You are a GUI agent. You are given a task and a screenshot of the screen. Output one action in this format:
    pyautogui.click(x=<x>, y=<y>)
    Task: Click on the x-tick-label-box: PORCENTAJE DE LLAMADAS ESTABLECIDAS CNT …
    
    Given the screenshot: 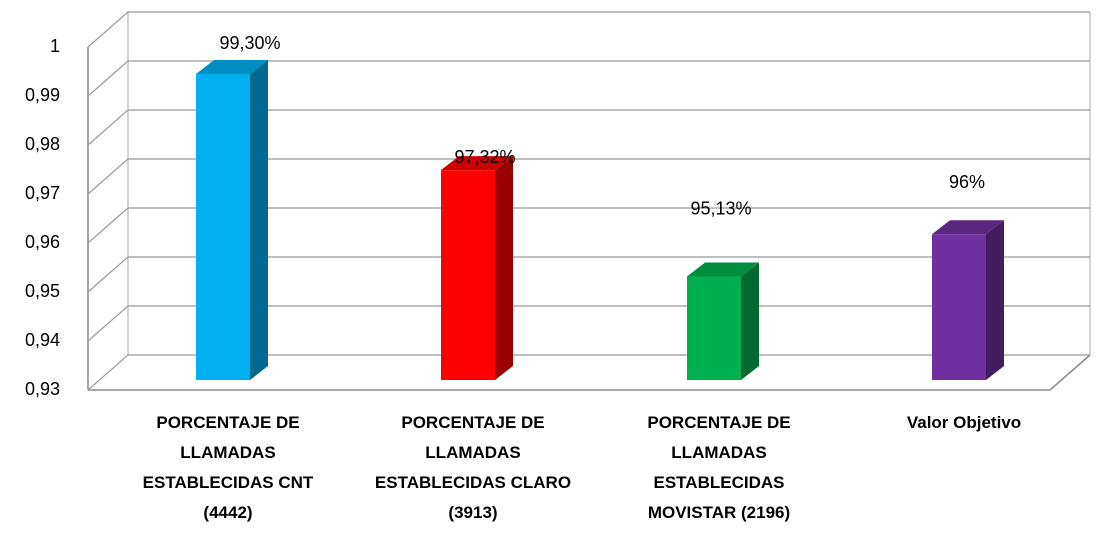 What is the action you would take?
    pyautogui.click(x=228, y=467)
    